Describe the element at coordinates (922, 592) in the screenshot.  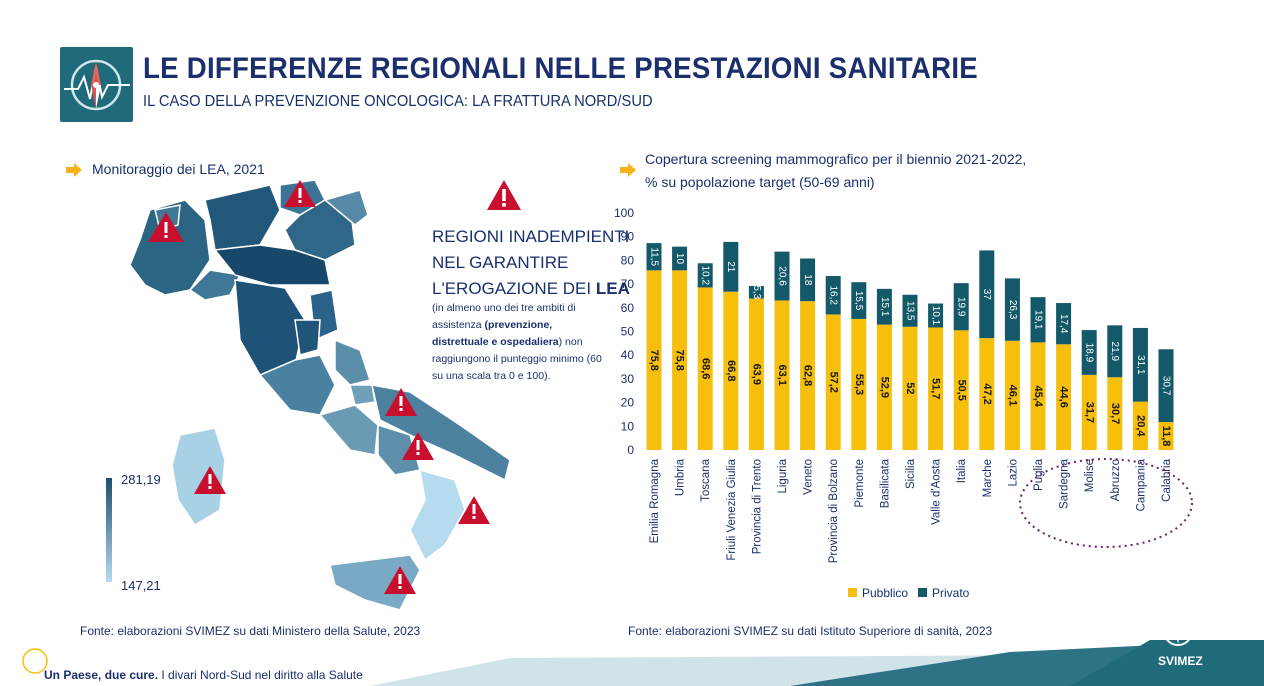
I see `legend-swatch-privato` at that location.